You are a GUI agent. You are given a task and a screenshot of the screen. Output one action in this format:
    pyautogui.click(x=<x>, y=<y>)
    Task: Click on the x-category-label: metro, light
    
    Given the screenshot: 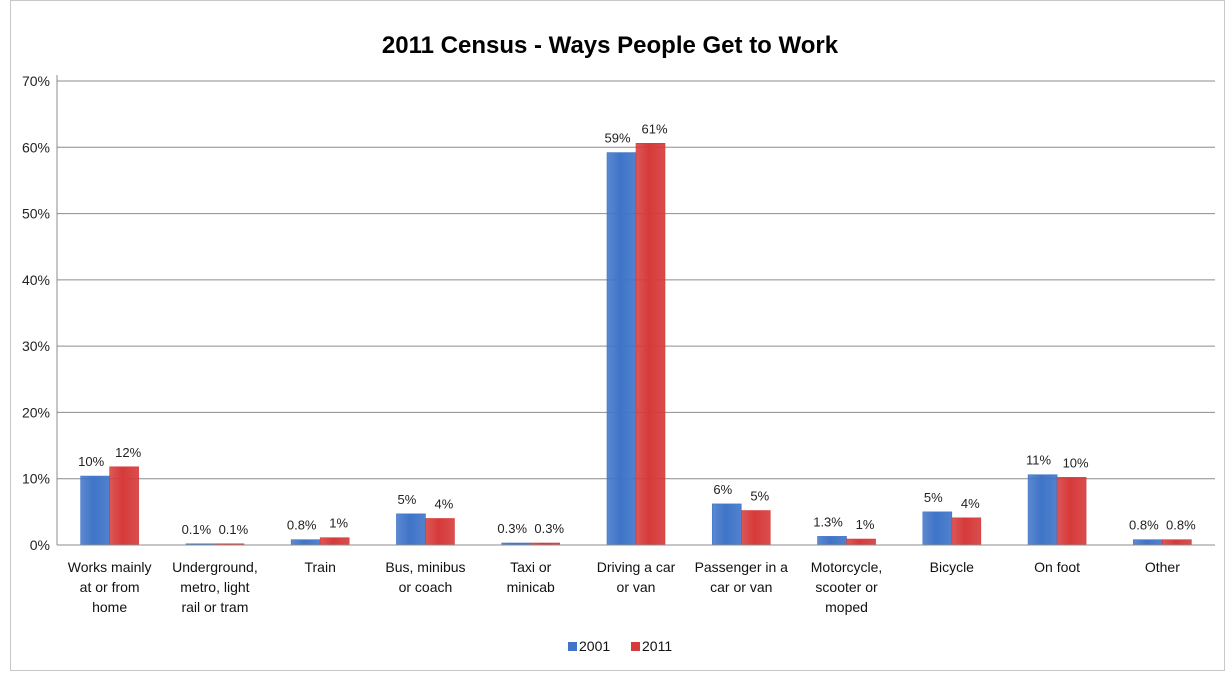 What is the action you would take?
    pyautogui.click(x=214, y=587)
    